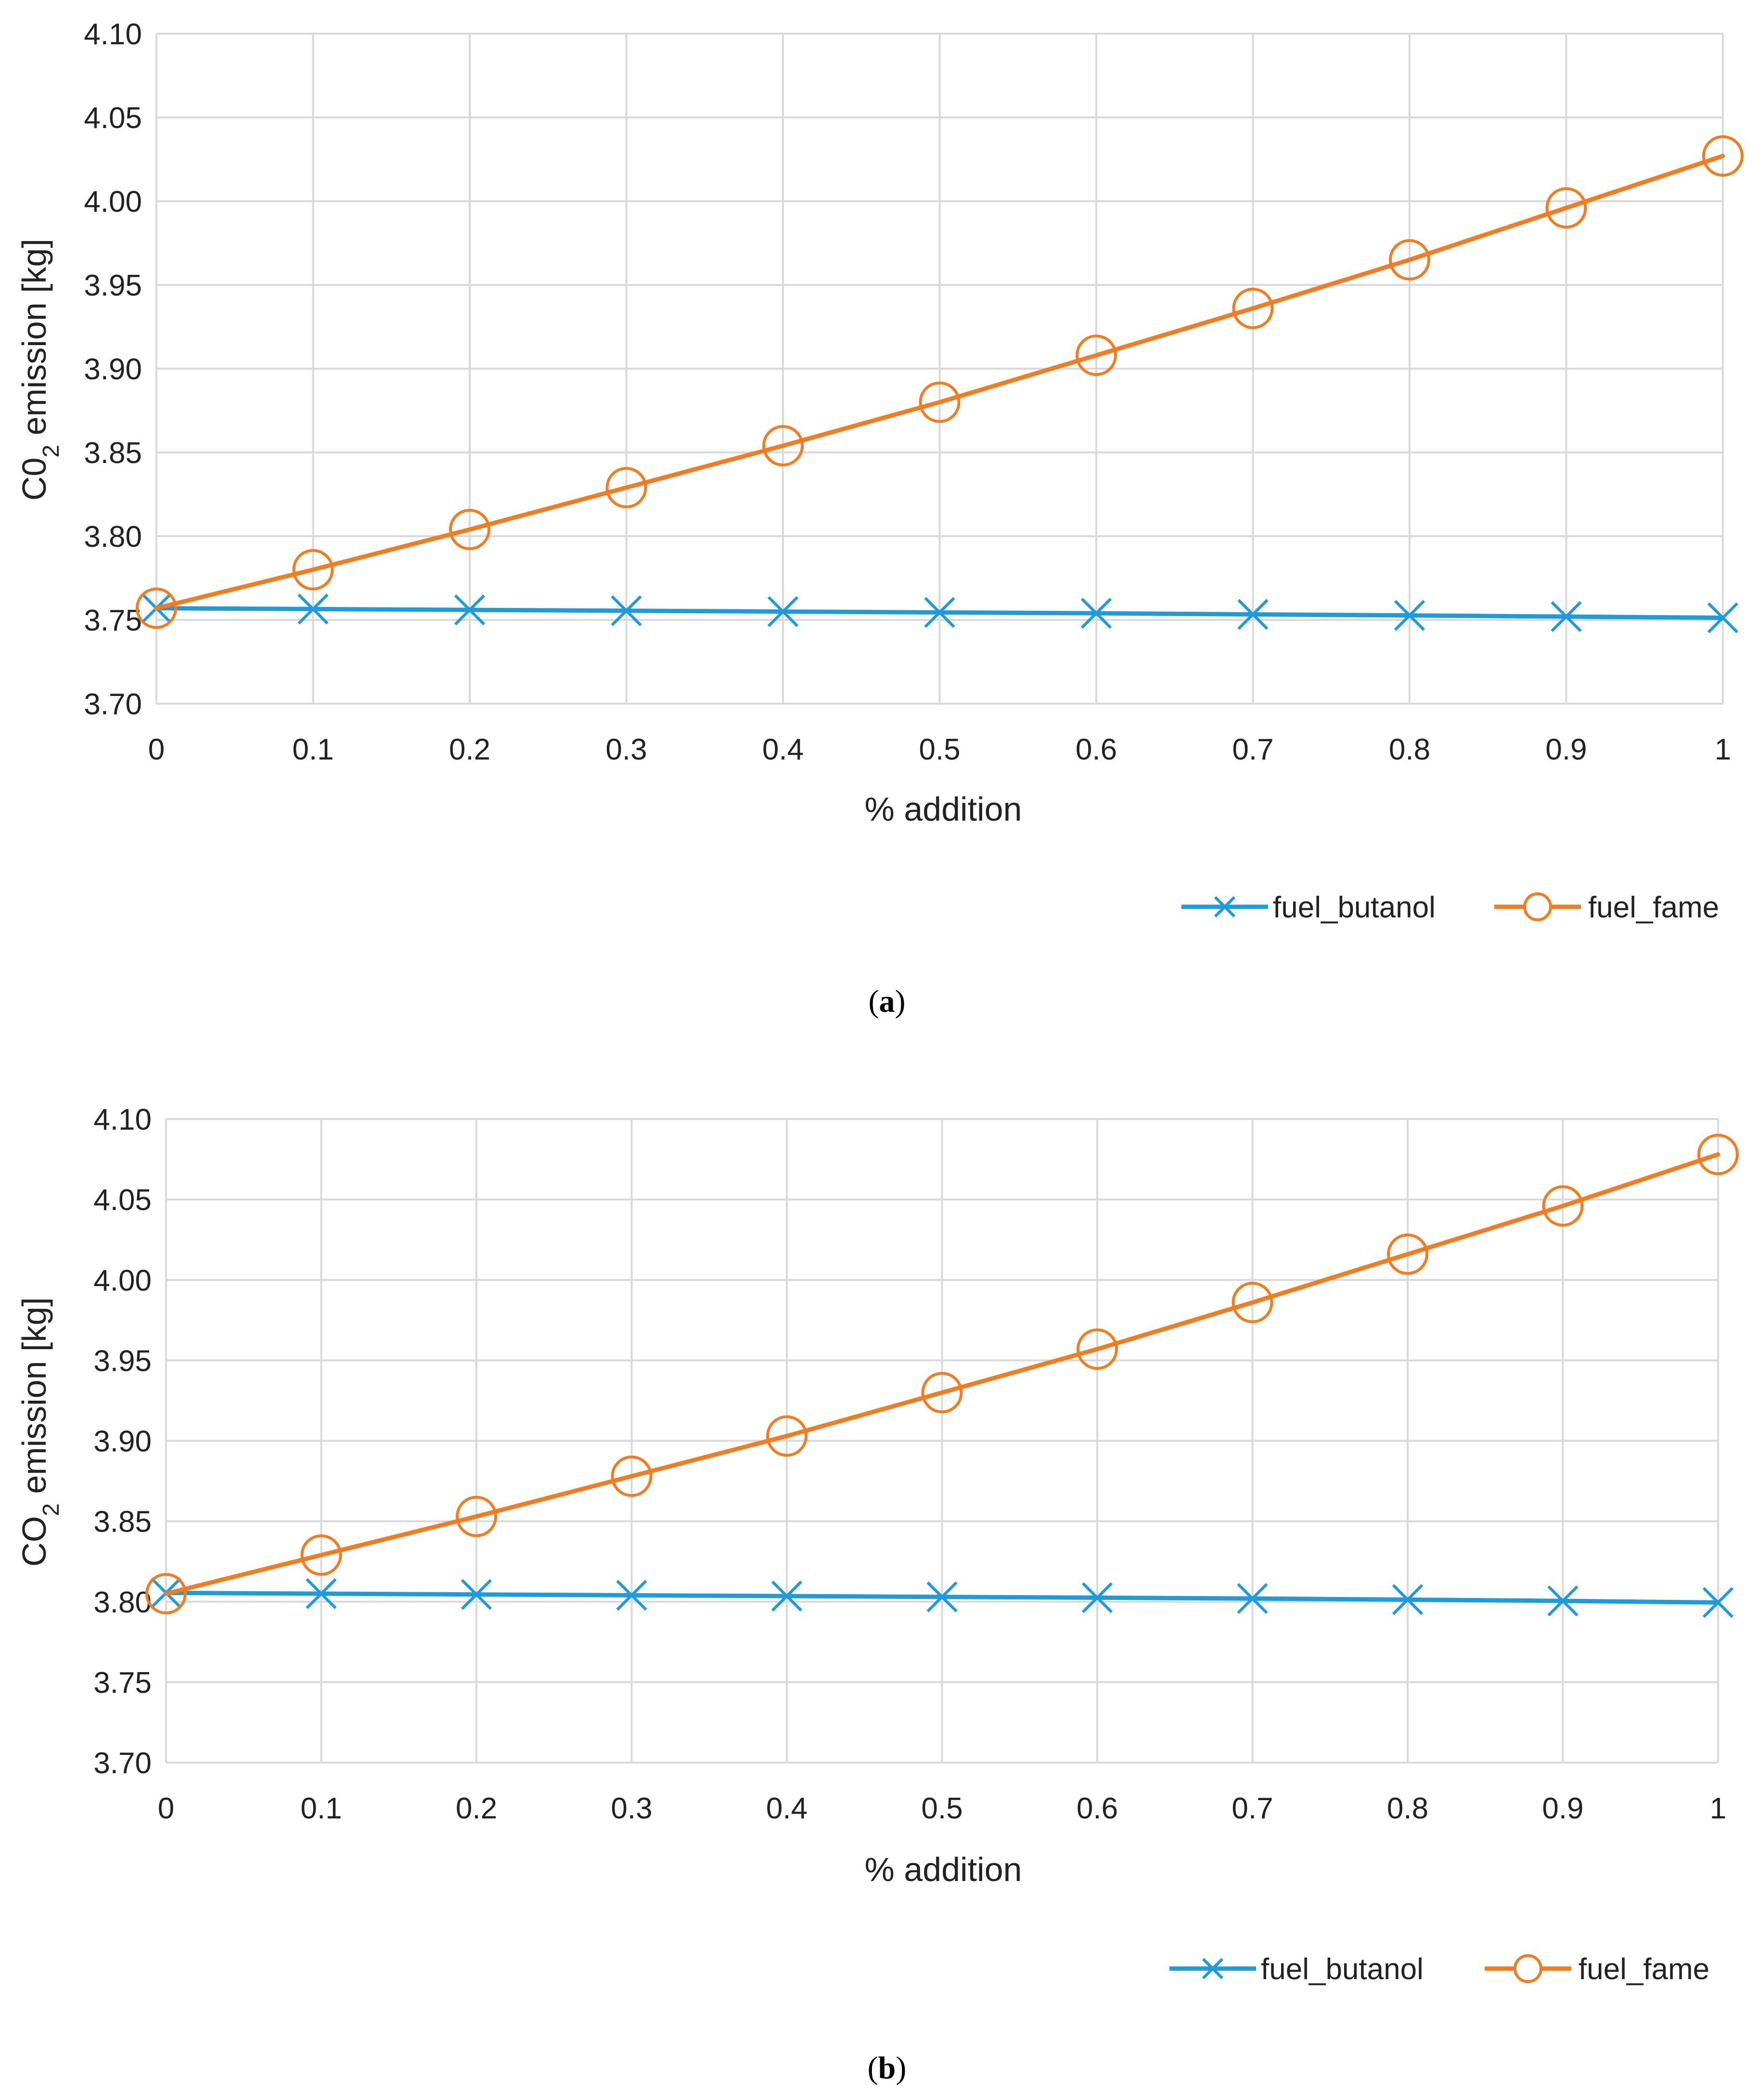 This screenshot has width=1758, height=2100. What do you see at coordinates (1653, 907) in the screenshot?
I see `panel-a-legend-fame-label: fuel_fame` at bounding box center [1653, 907].